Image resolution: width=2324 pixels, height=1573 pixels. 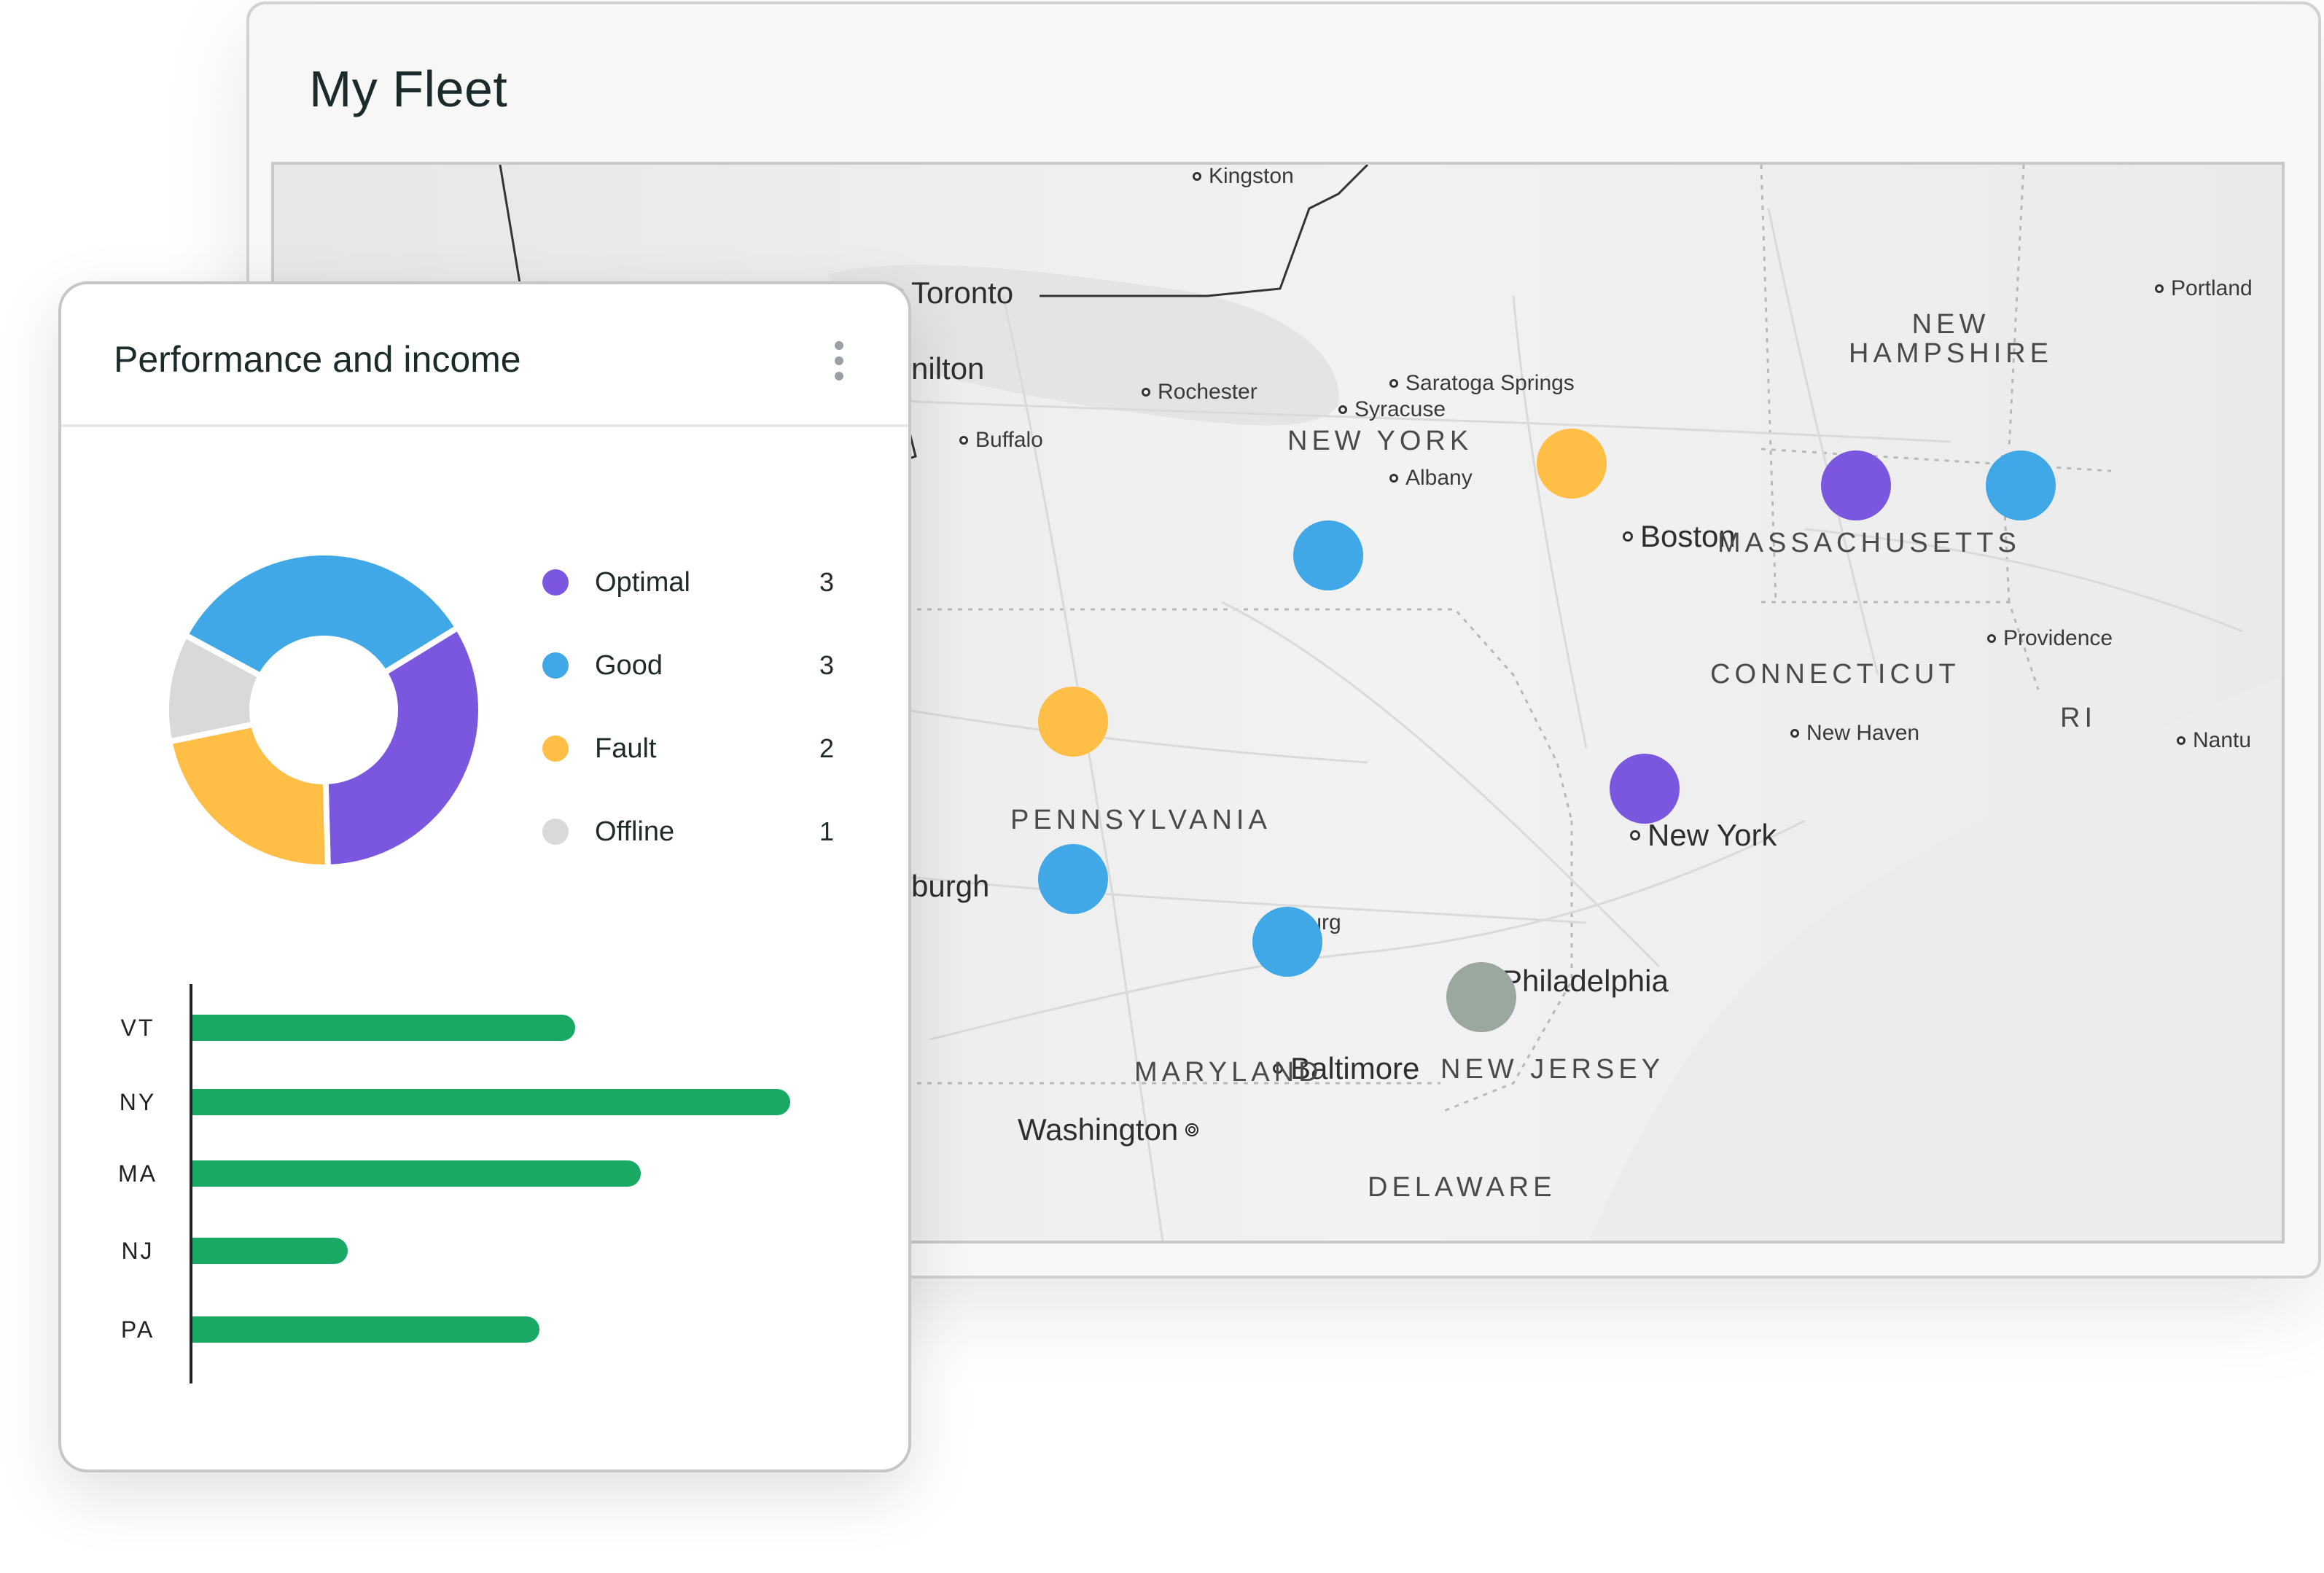 I want to click on map-city-label: Albany, so click(x=1431, y=478).